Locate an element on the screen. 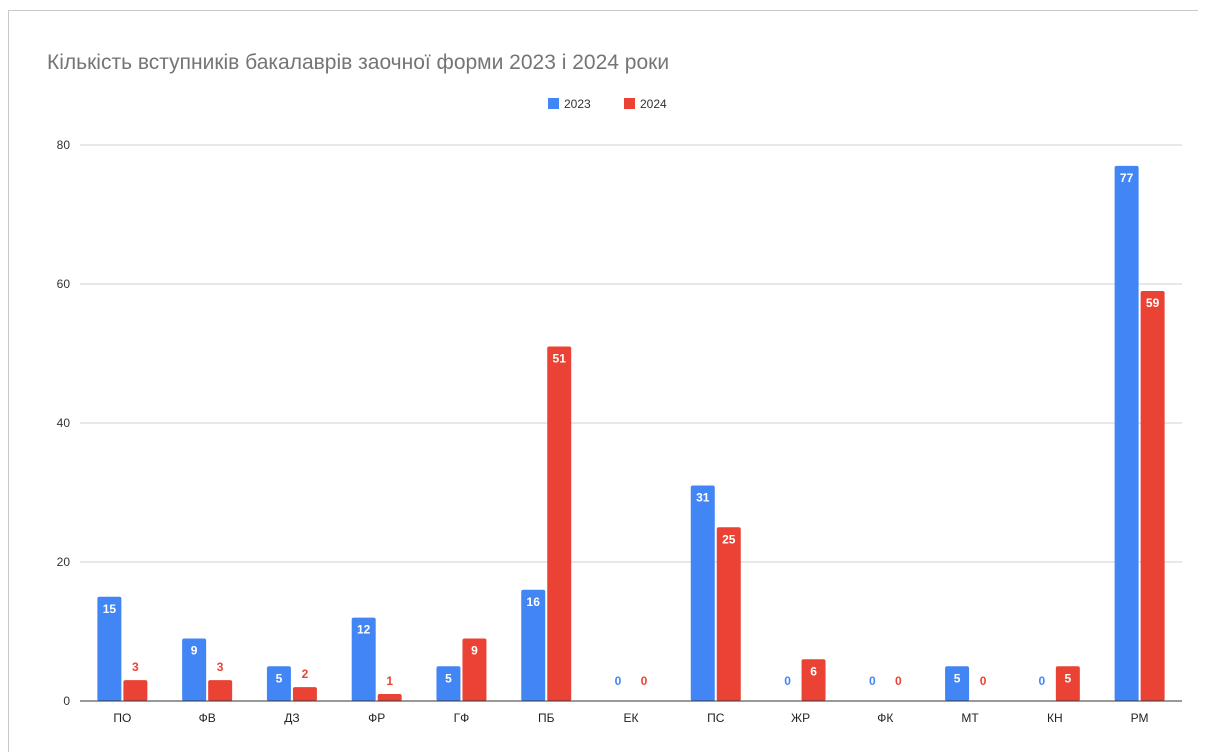 The width and height of the screenshot is (1206, 754). bar-ФР-2024 is located at coordinates (389, 697).